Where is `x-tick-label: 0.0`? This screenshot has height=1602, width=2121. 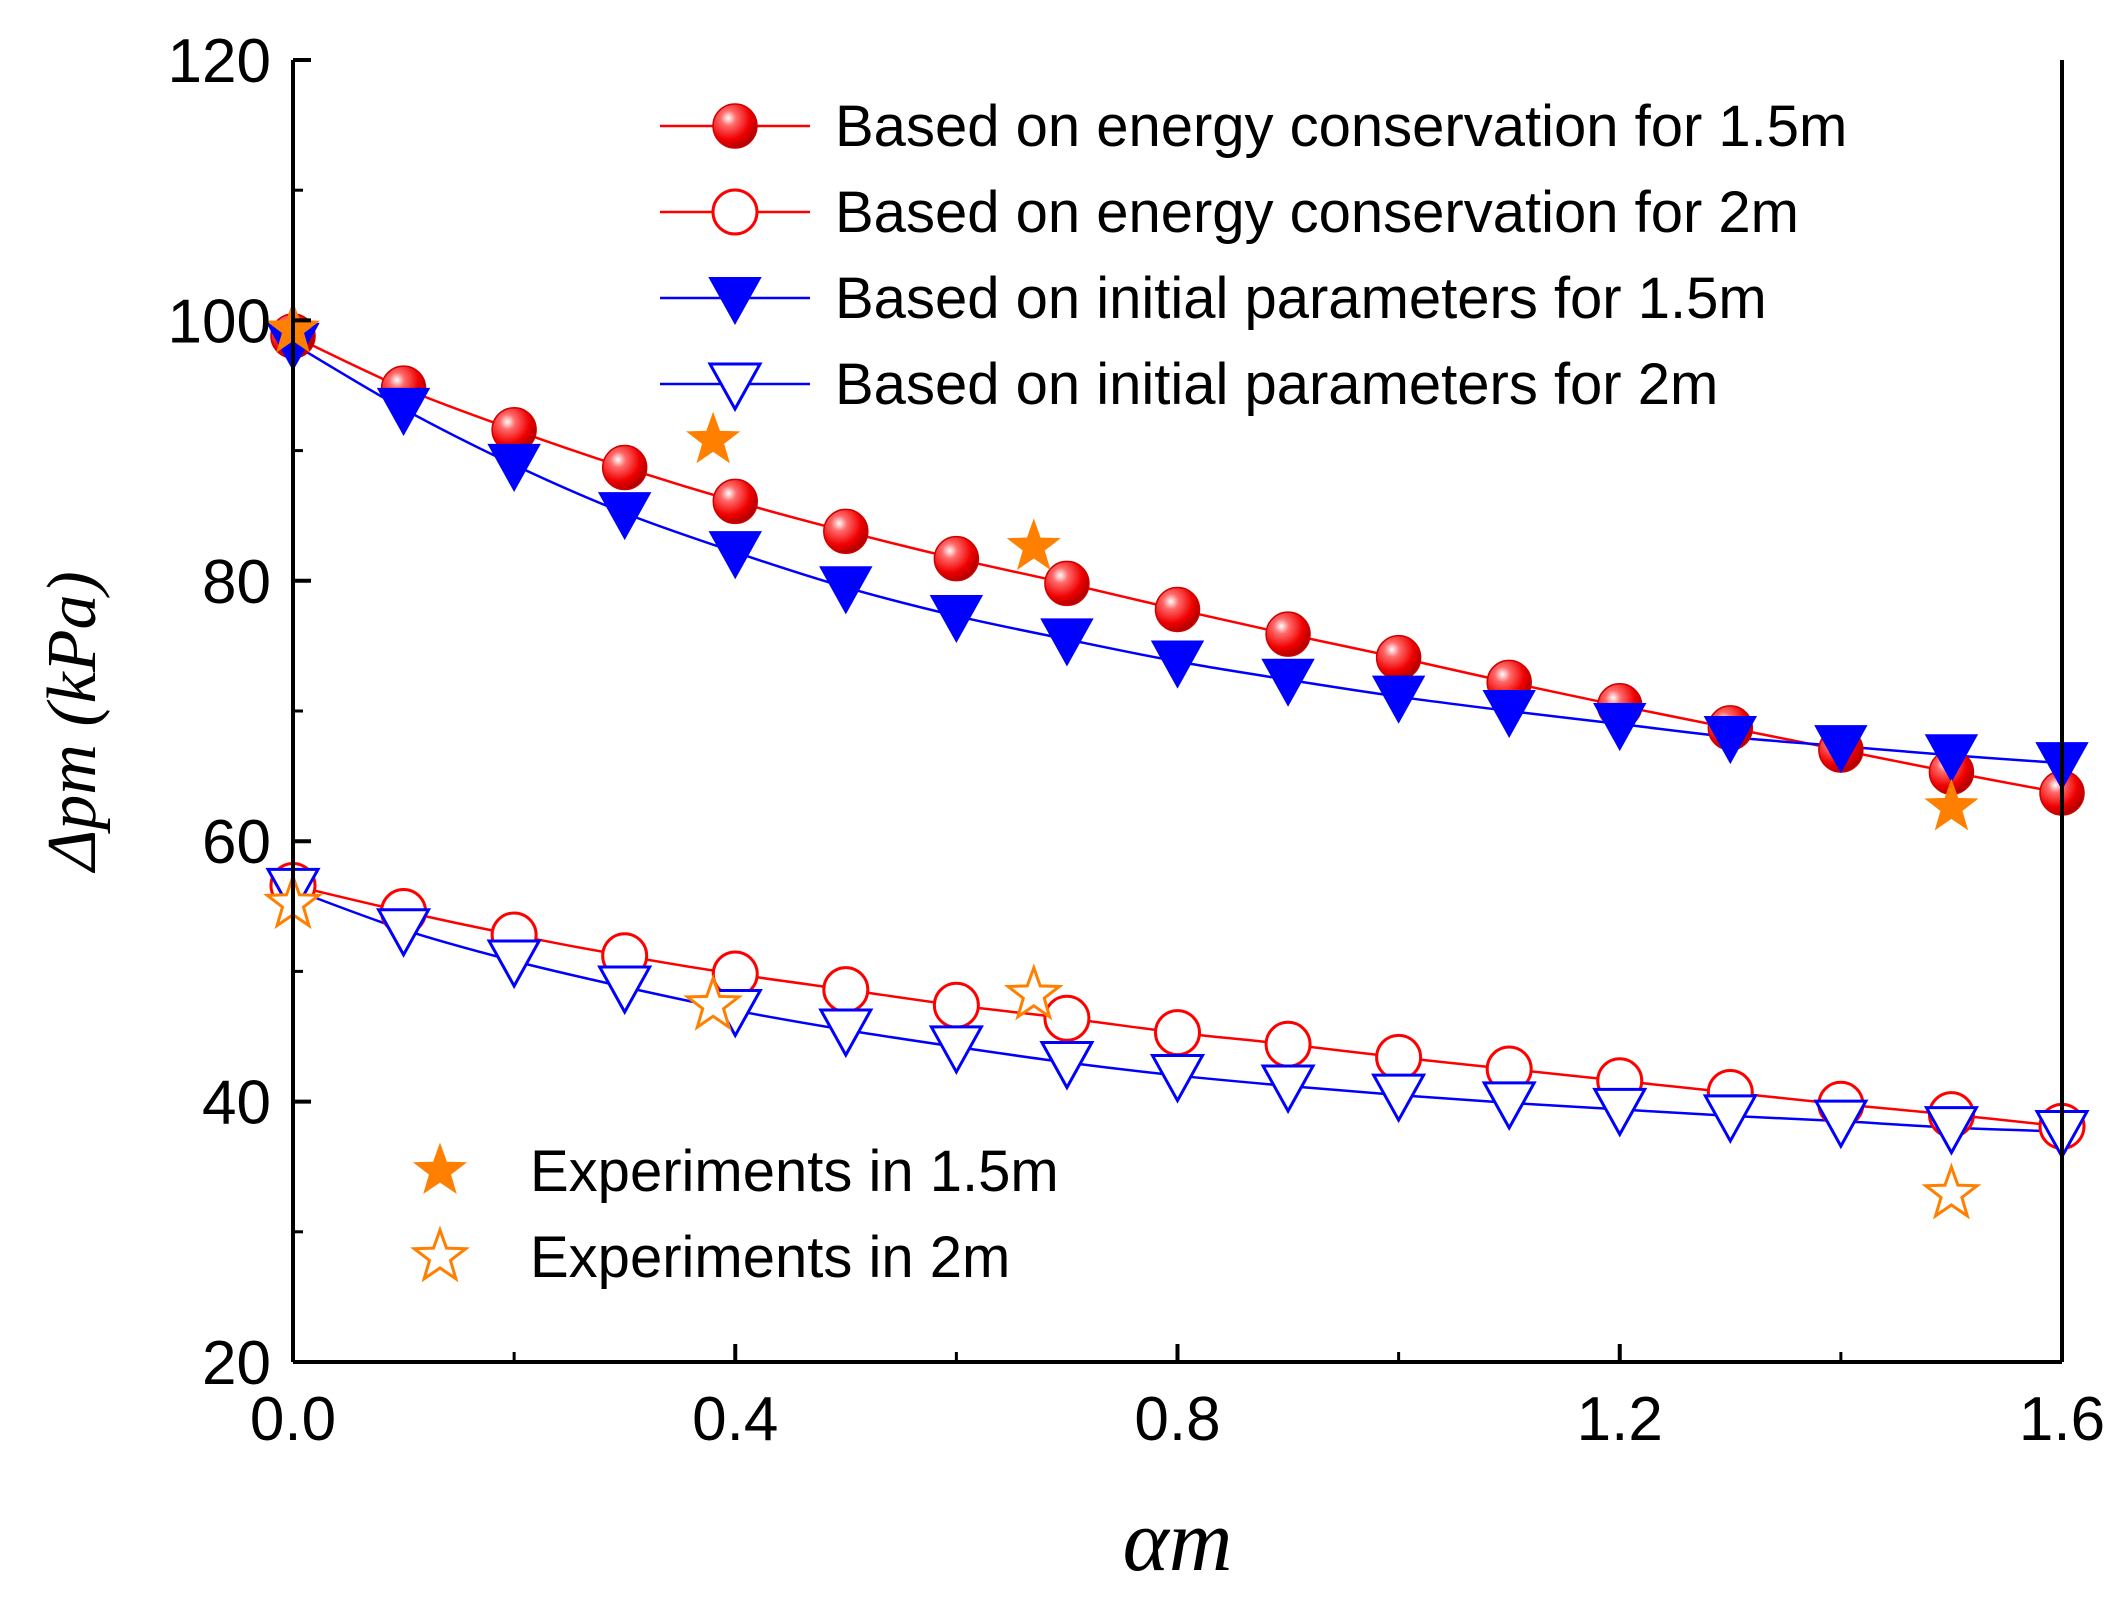 x-tick-label: 0.0 is located at coordinates (293, 1419).